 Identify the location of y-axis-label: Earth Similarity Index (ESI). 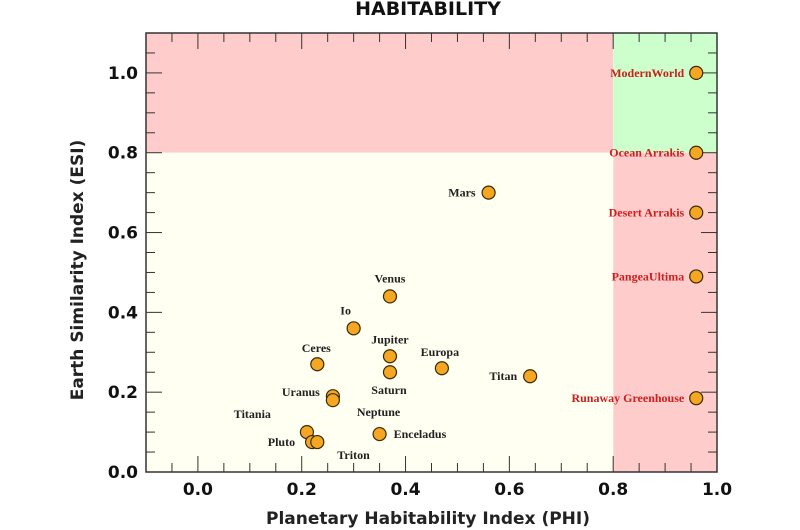
(78, 270).